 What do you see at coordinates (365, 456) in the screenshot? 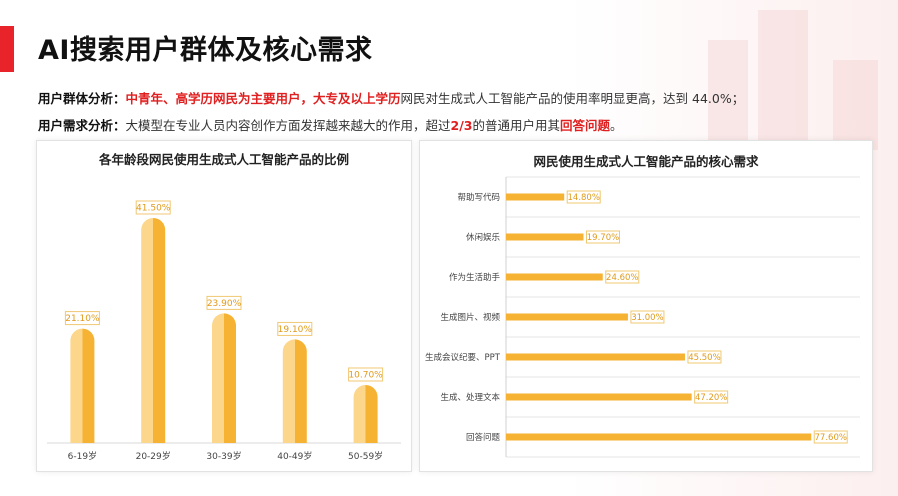
I see `category-label: 50-59岁` at bounding box center [365, 456].